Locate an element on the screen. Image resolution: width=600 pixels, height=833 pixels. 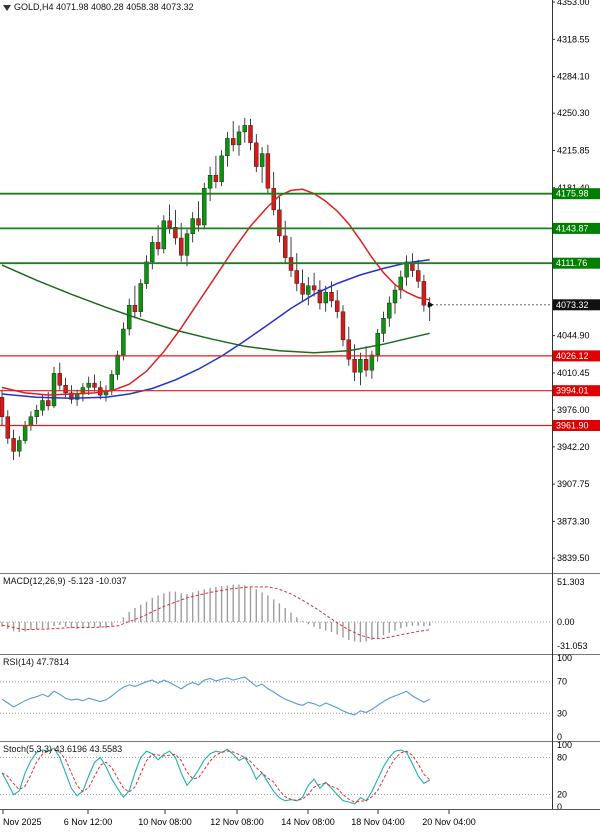
rsi-header: RSI(14) 47.7814 is located at coordinates (36, 662).